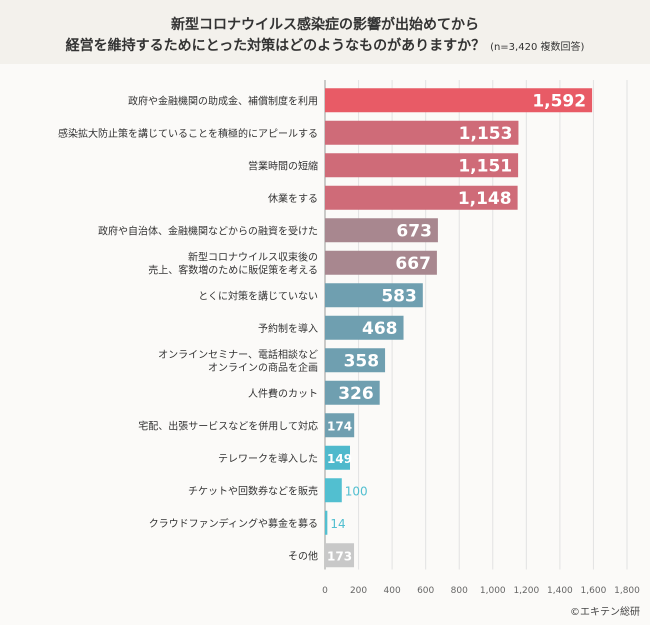 The height and width of the screenshot is (625, 650). I want to click on data-label: 173, so click(339, 556).